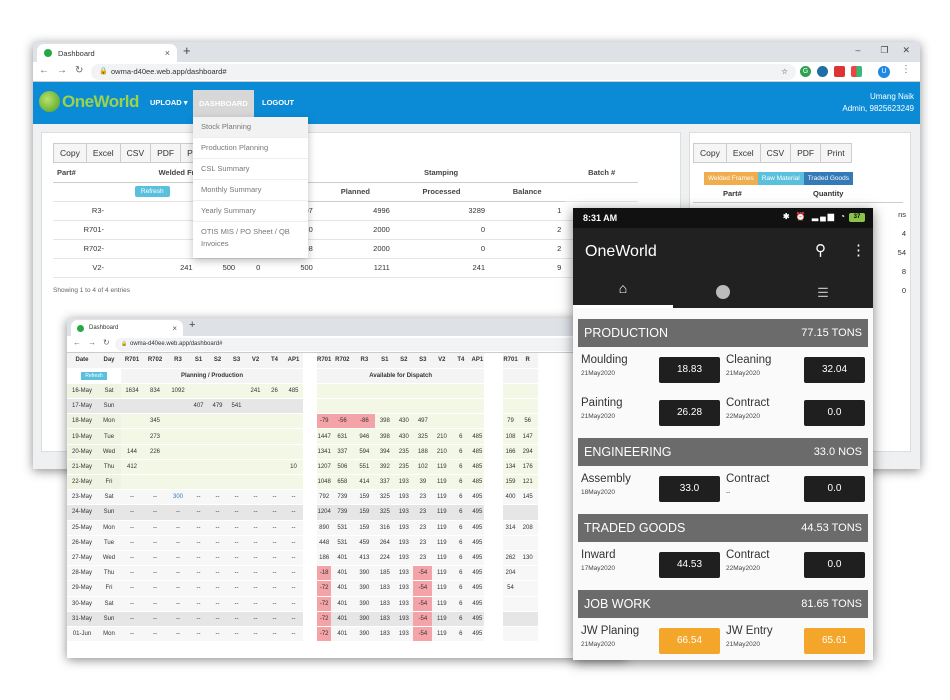 Image resolution: width=950 pixels, height=700 pixels. What do you see at coordinates (828, 193) in the screenshot?
I see `col-quantity: Quantity` at bounding box center [828, 193].